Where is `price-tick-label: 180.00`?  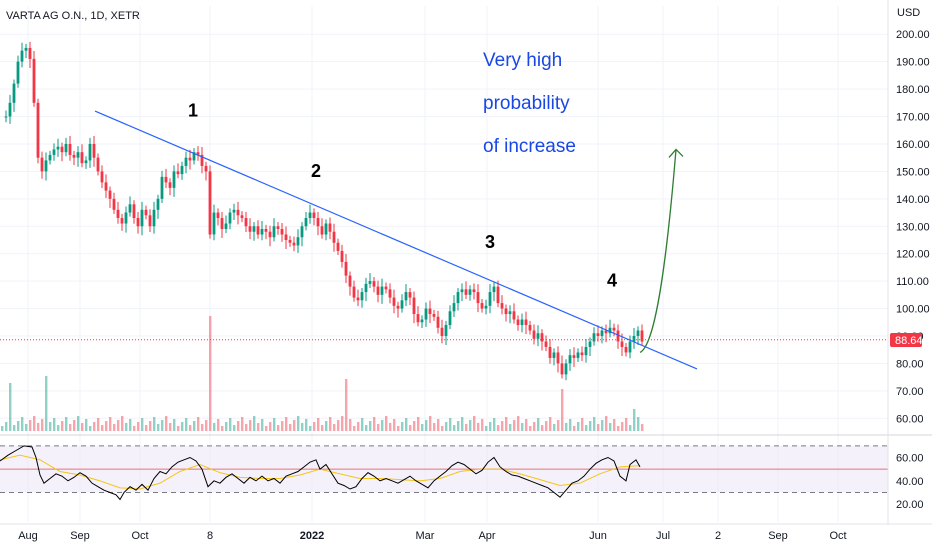
price-tick-label: 180.00 is located at coordinates (913, 90).